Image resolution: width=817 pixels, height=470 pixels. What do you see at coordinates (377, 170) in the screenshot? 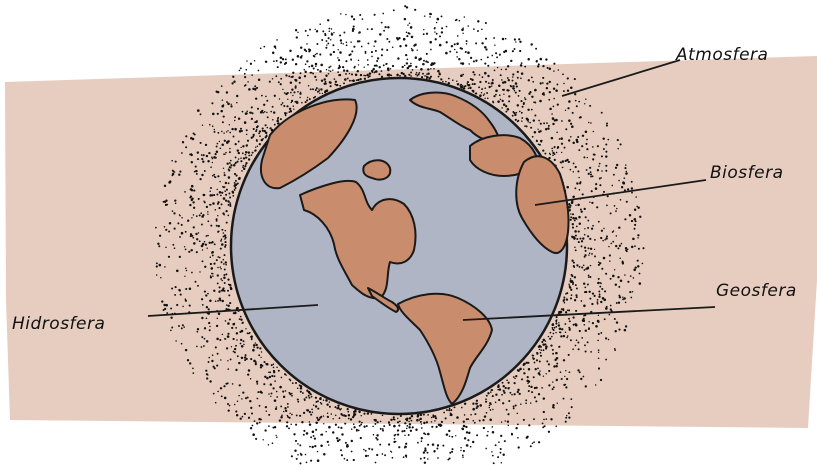
I see `hudson-island-landmass` at bounding box center [377, 170].